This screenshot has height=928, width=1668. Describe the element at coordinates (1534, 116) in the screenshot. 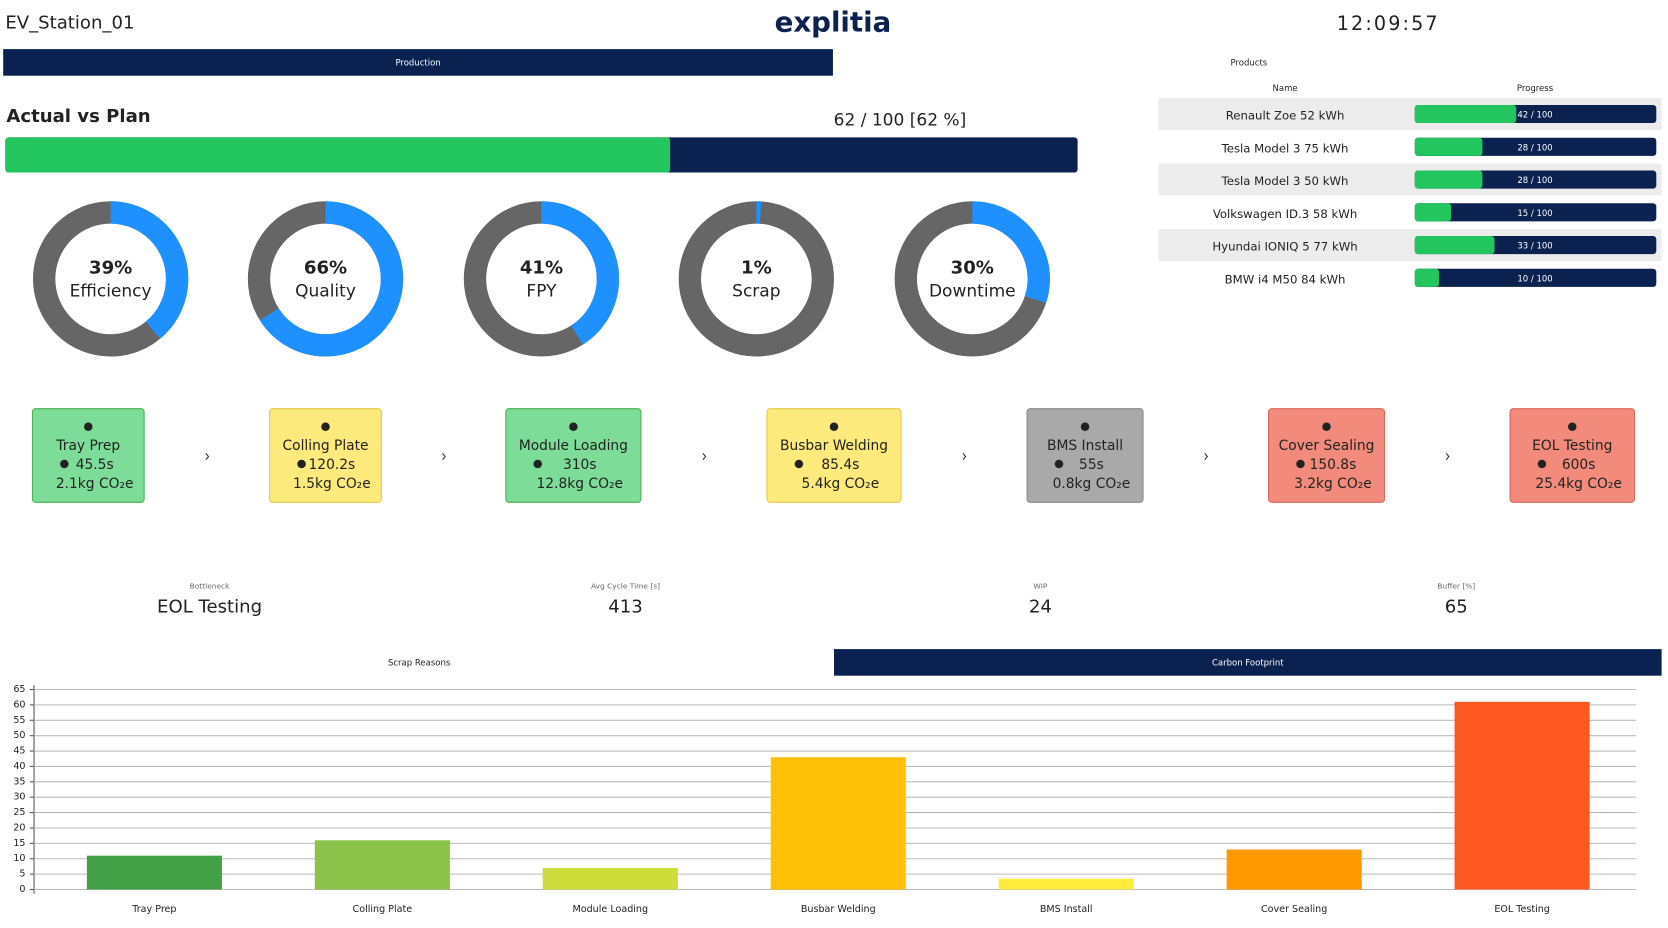

I see `progress-label: 42 / 100` at that location.